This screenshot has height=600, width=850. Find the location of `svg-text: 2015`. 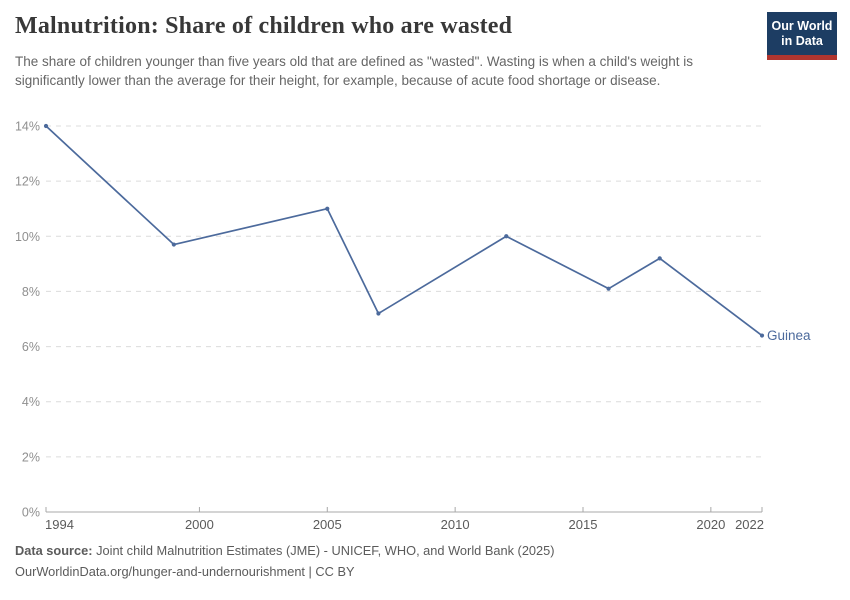

svg-text: 2015 is located at coordinates (583, 524).